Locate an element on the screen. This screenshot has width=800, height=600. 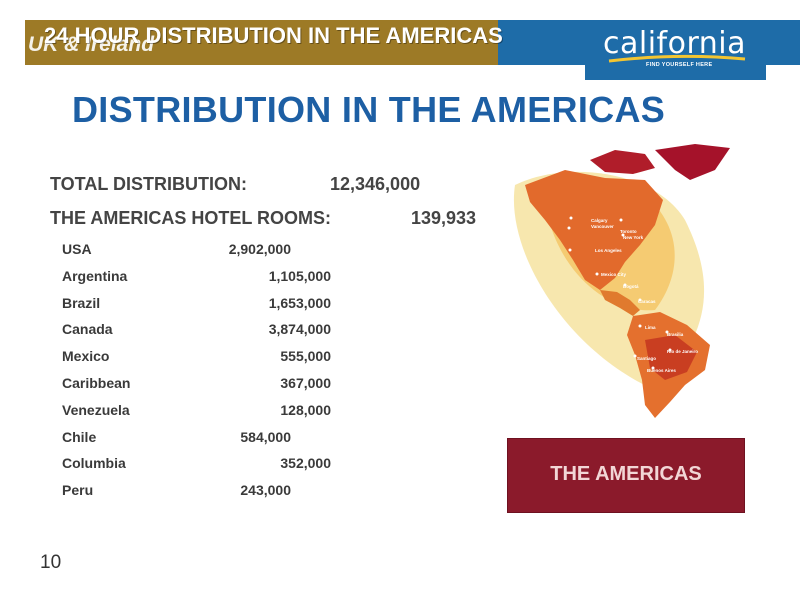
city-label: Calgary is located at coordinates (599, 220).